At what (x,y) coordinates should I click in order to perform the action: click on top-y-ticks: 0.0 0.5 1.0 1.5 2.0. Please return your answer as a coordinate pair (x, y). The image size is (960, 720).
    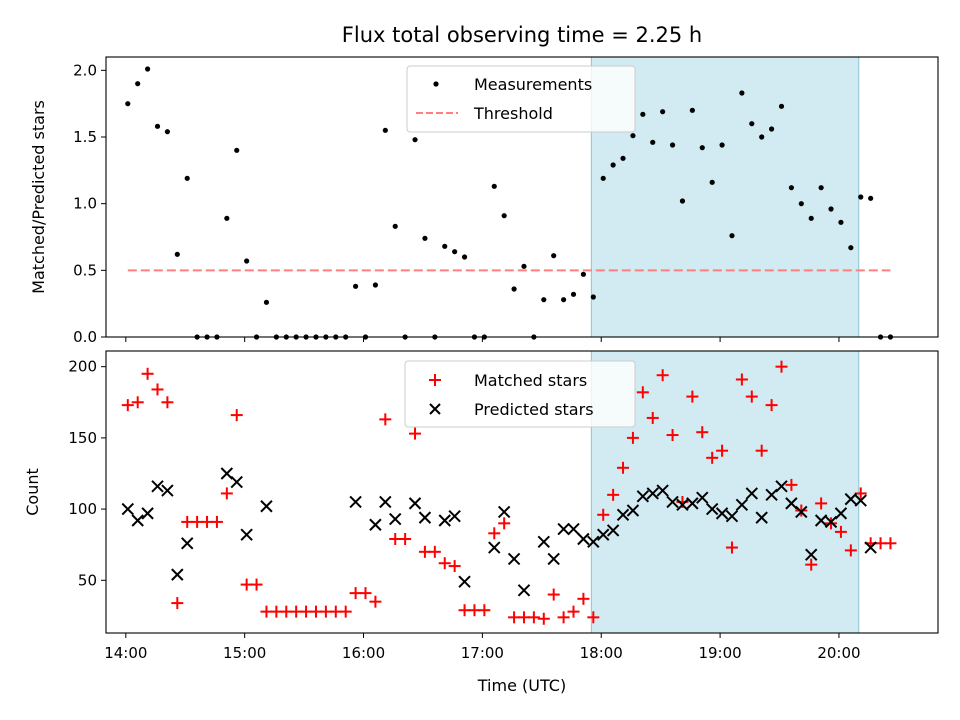
    Looking at the image, I should click on (89, 203).